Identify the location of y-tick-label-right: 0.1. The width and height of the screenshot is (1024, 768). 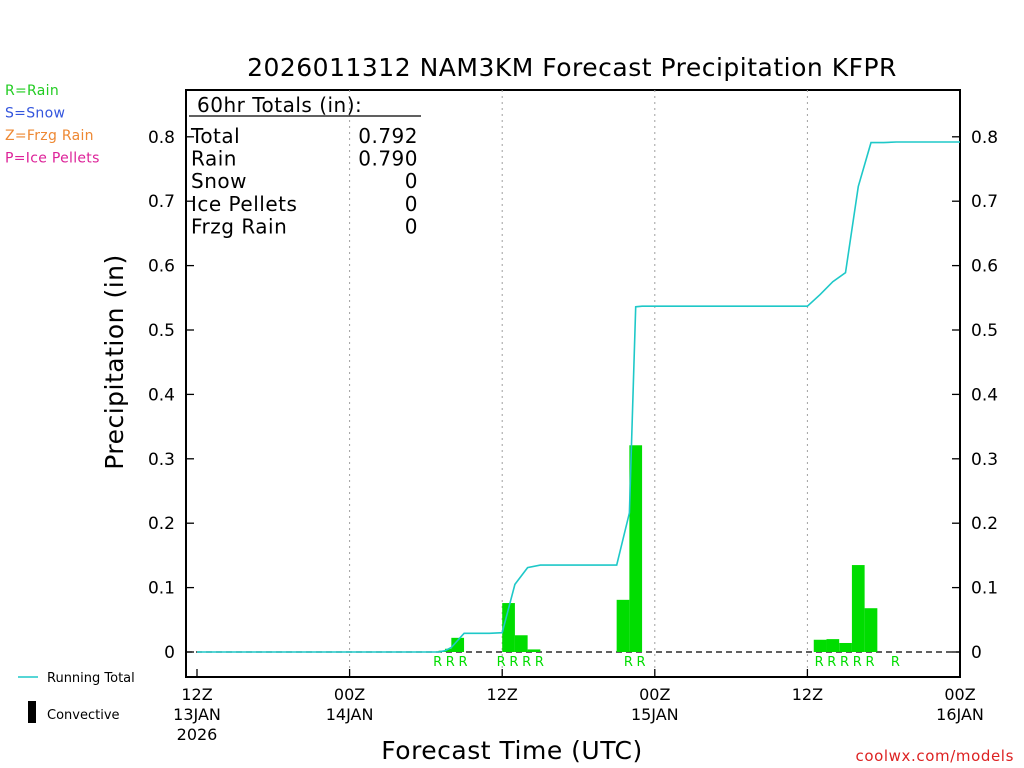
(984, 589).